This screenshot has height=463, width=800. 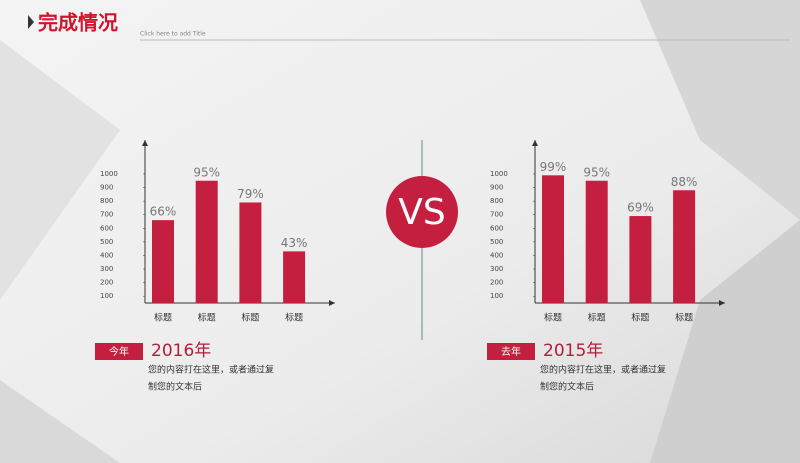 I want to click on vs-text: VS, so click(x=421, y=212).